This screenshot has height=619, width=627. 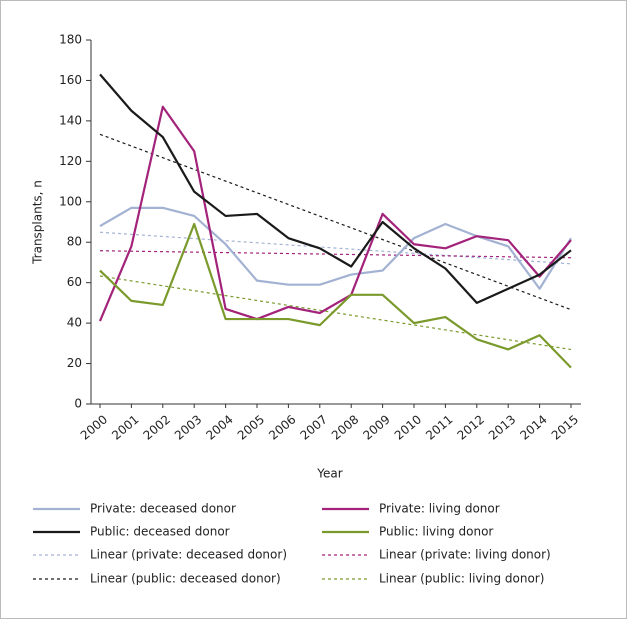 I want to click on series-line, so click(x=335, y=248).